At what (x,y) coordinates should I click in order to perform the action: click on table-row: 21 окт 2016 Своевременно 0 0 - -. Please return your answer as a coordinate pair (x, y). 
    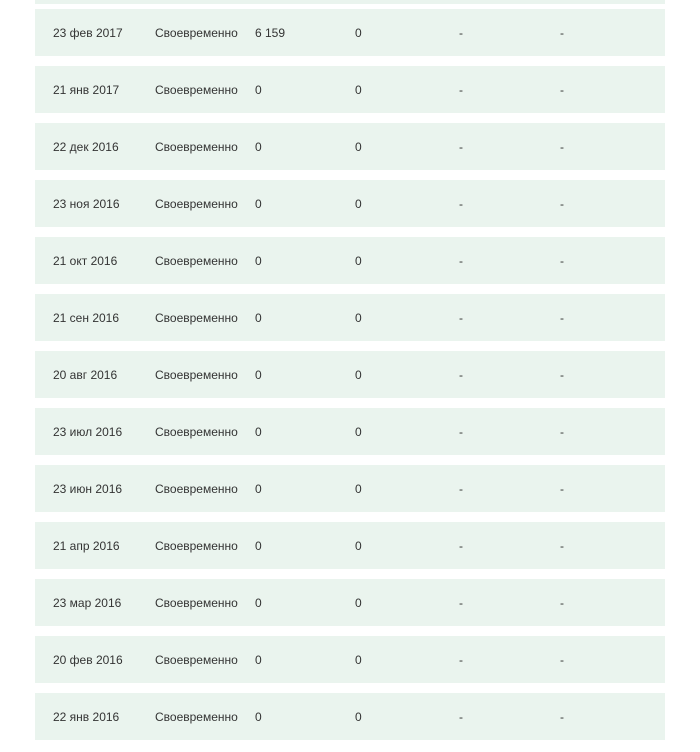
    Looking at the image, I should click on (350, 260).